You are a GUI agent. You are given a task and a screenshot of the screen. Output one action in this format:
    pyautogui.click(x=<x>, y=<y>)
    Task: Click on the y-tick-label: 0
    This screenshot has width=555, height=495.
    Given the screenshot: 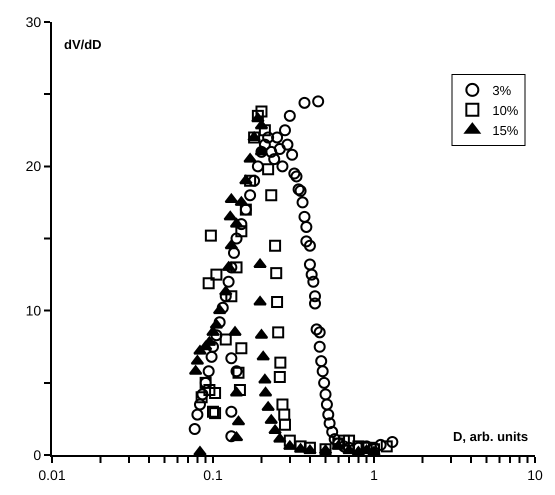 What is the action you would take?
    pyautogui.click(x=37, y=454)
    